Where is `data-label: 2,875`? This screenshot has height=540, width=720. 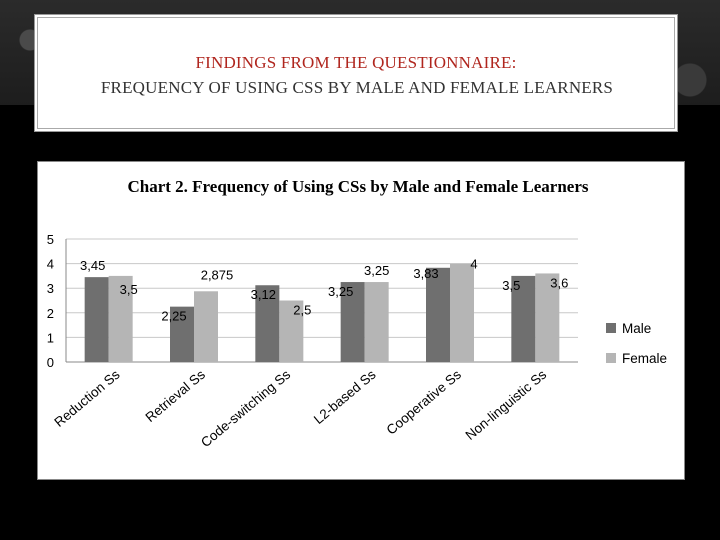 data-label: 2,875 is located at coordinates (217, 274).